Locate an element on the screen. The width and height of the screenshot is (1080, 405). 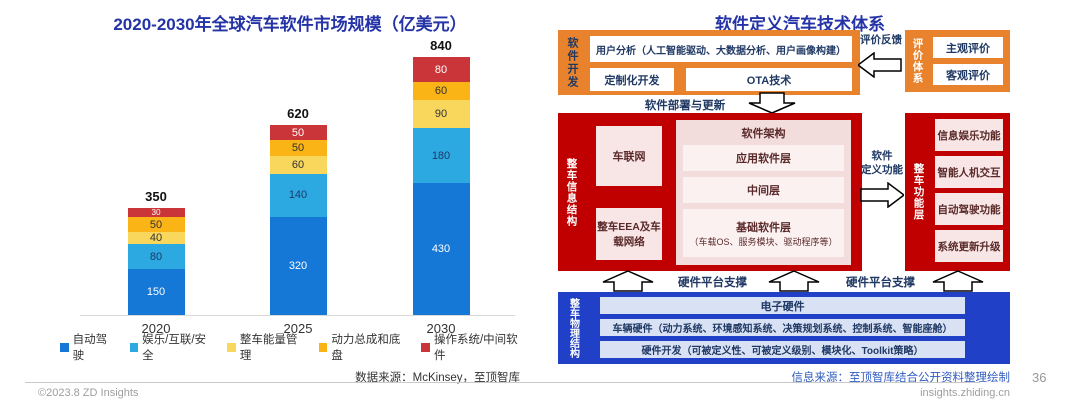
bar-segment: 150 is located at coordinates (156, 292).